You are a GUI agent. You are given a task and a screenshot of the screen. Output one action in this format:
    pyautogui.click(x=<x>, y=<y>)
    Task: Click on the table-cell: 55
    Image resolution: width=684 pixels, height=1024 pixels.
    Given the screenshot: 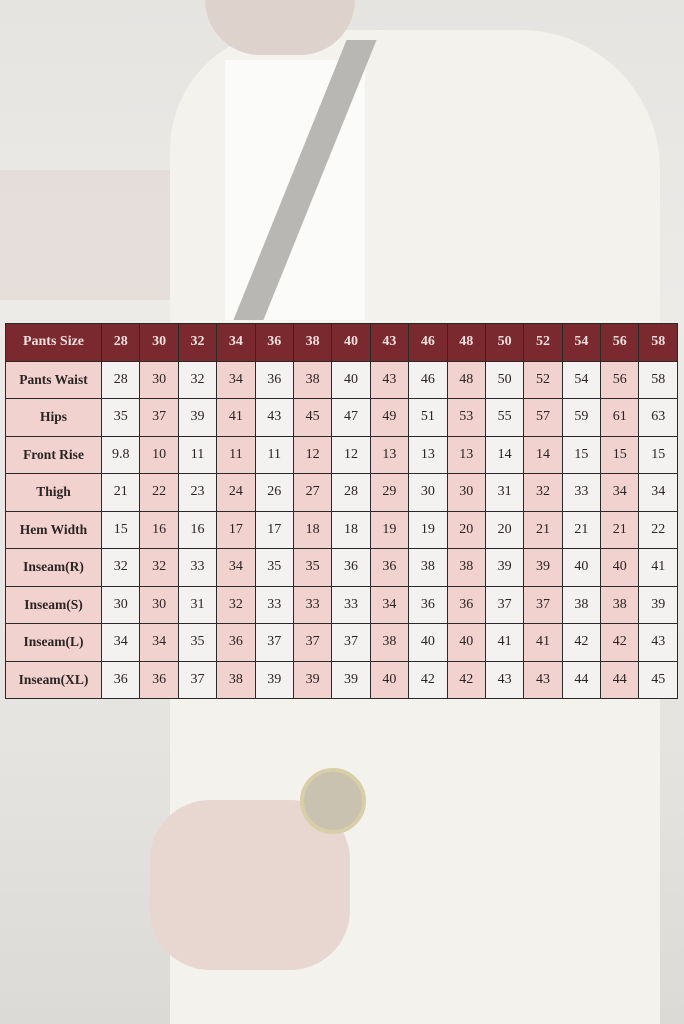 What is the action you would take?
    pyautogui.click(x=504, y=417)
    